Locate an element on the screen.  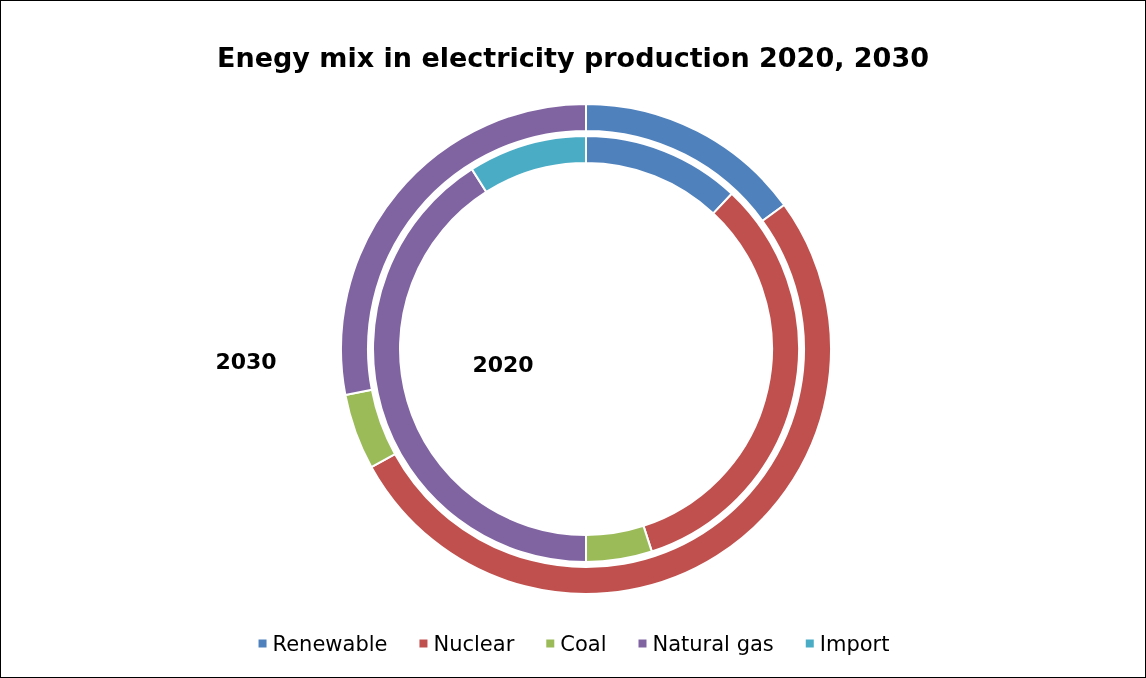
chart-title: Enegy mix in electricity production 2020, 2030 is located at coordinates (573, 57).